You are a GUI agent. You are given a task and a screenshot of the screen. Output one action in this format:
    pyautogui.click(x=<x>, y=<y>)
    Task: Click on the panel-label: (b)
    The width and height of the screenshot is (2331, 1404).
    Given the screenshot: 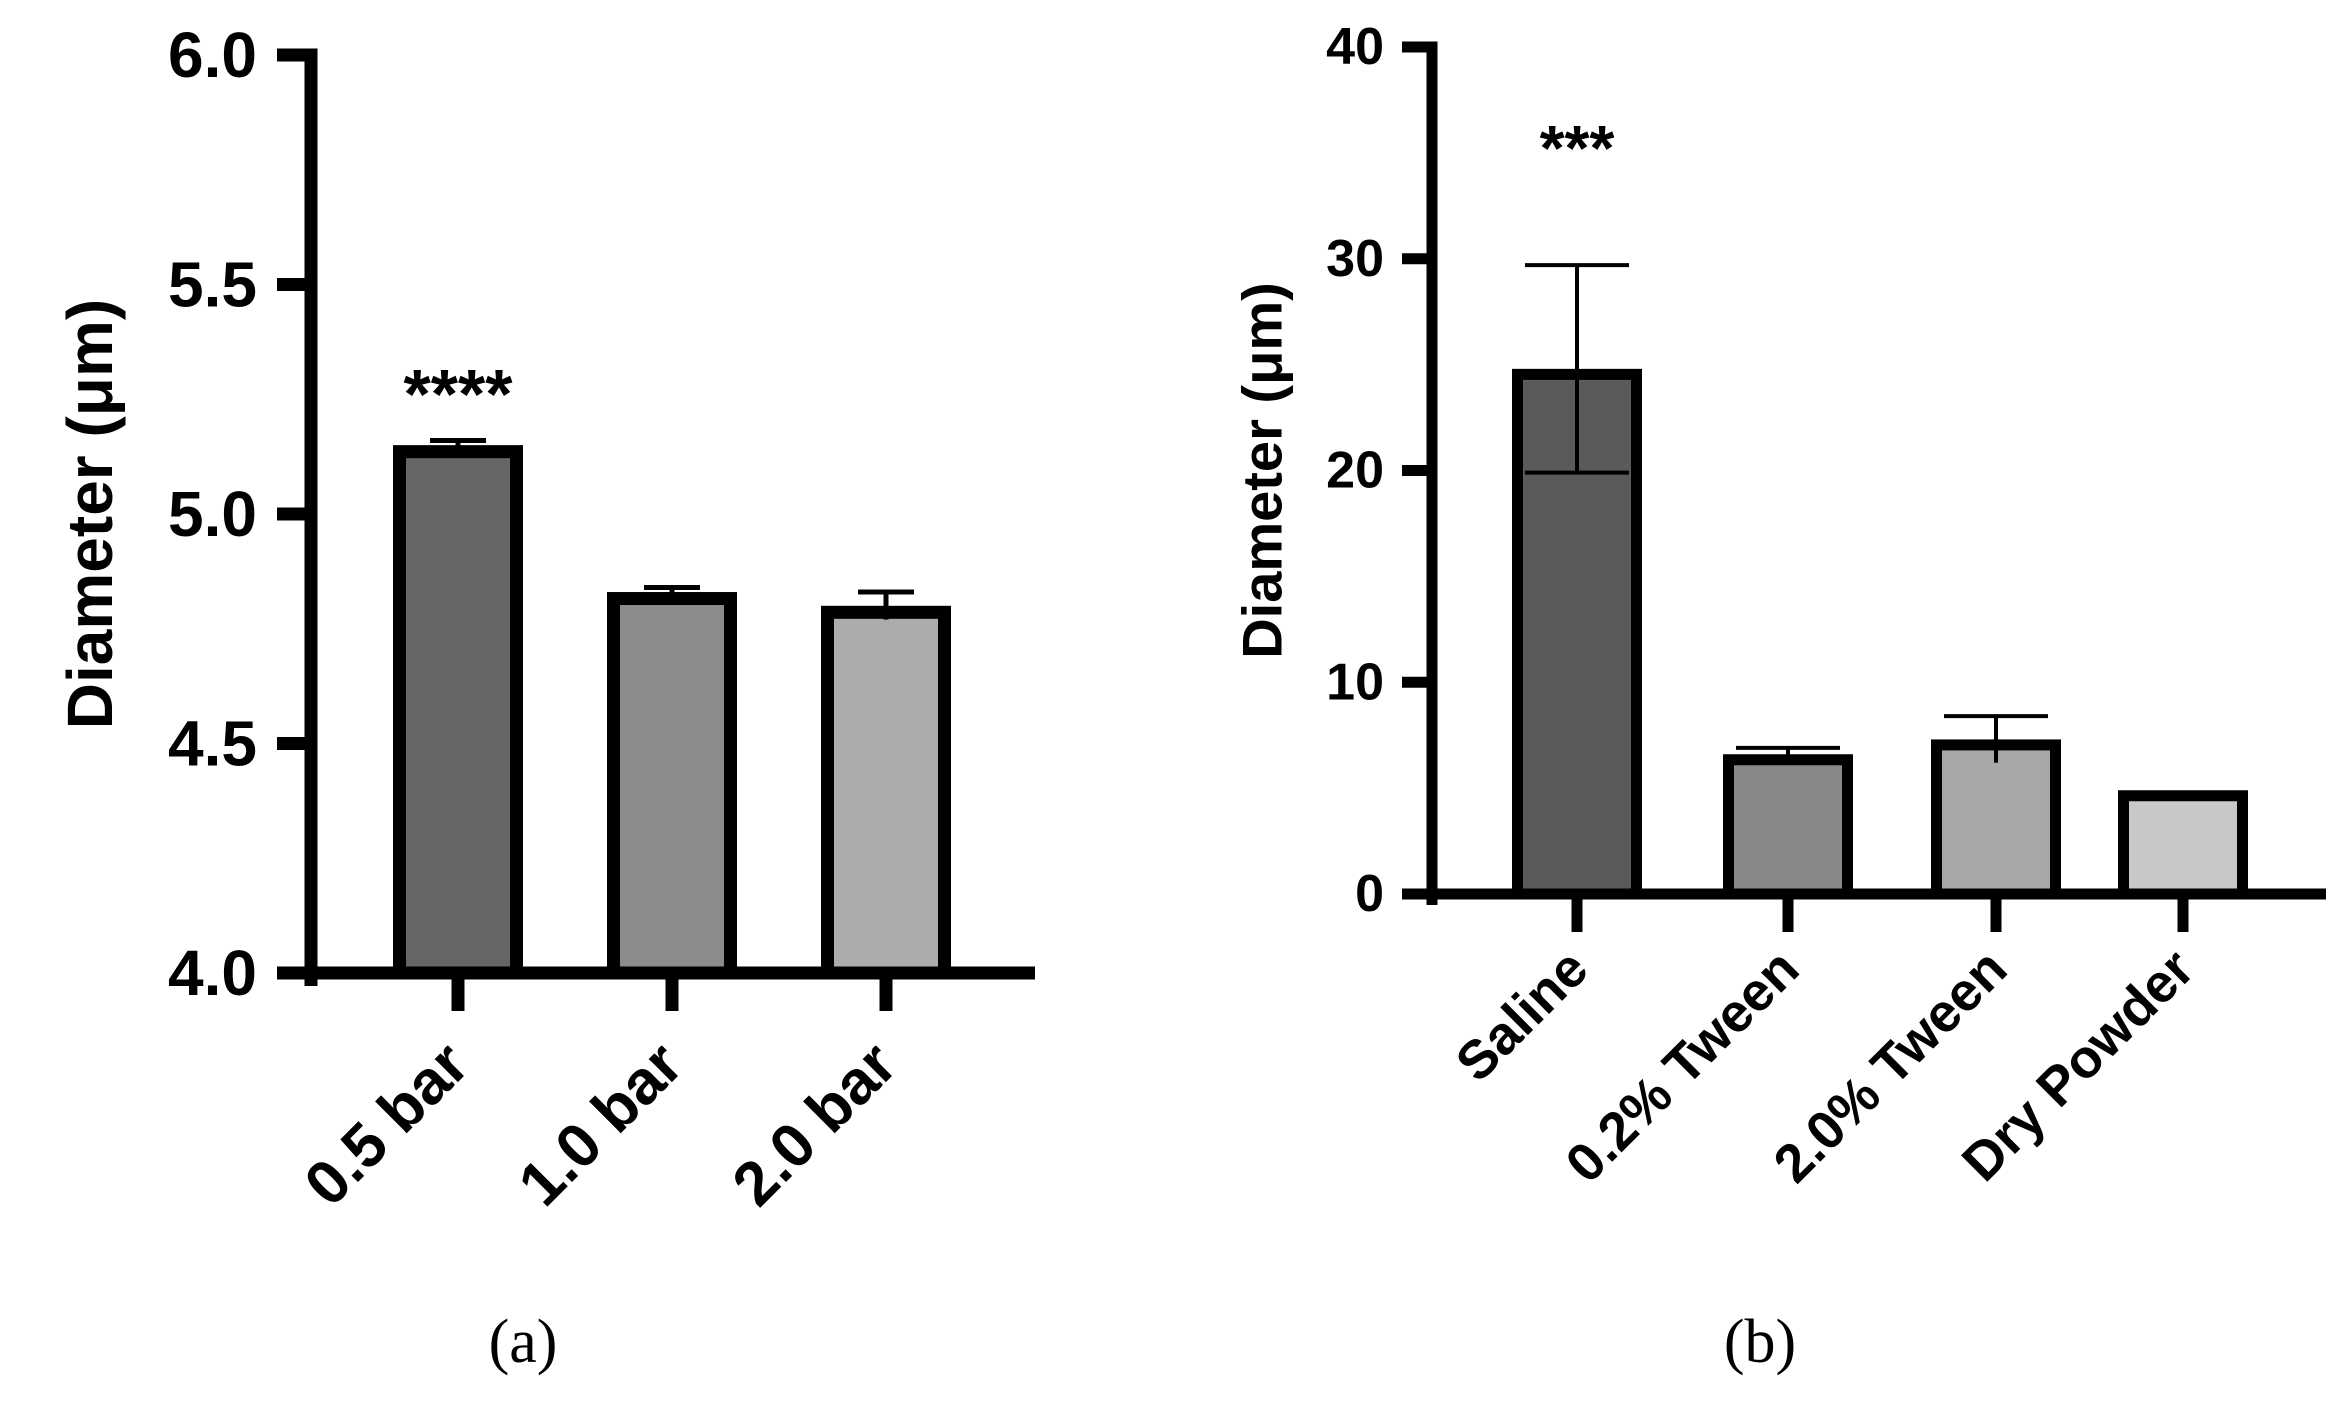 What is the action you would take?
    pyautogui.click(x=1760, y=1342)
    